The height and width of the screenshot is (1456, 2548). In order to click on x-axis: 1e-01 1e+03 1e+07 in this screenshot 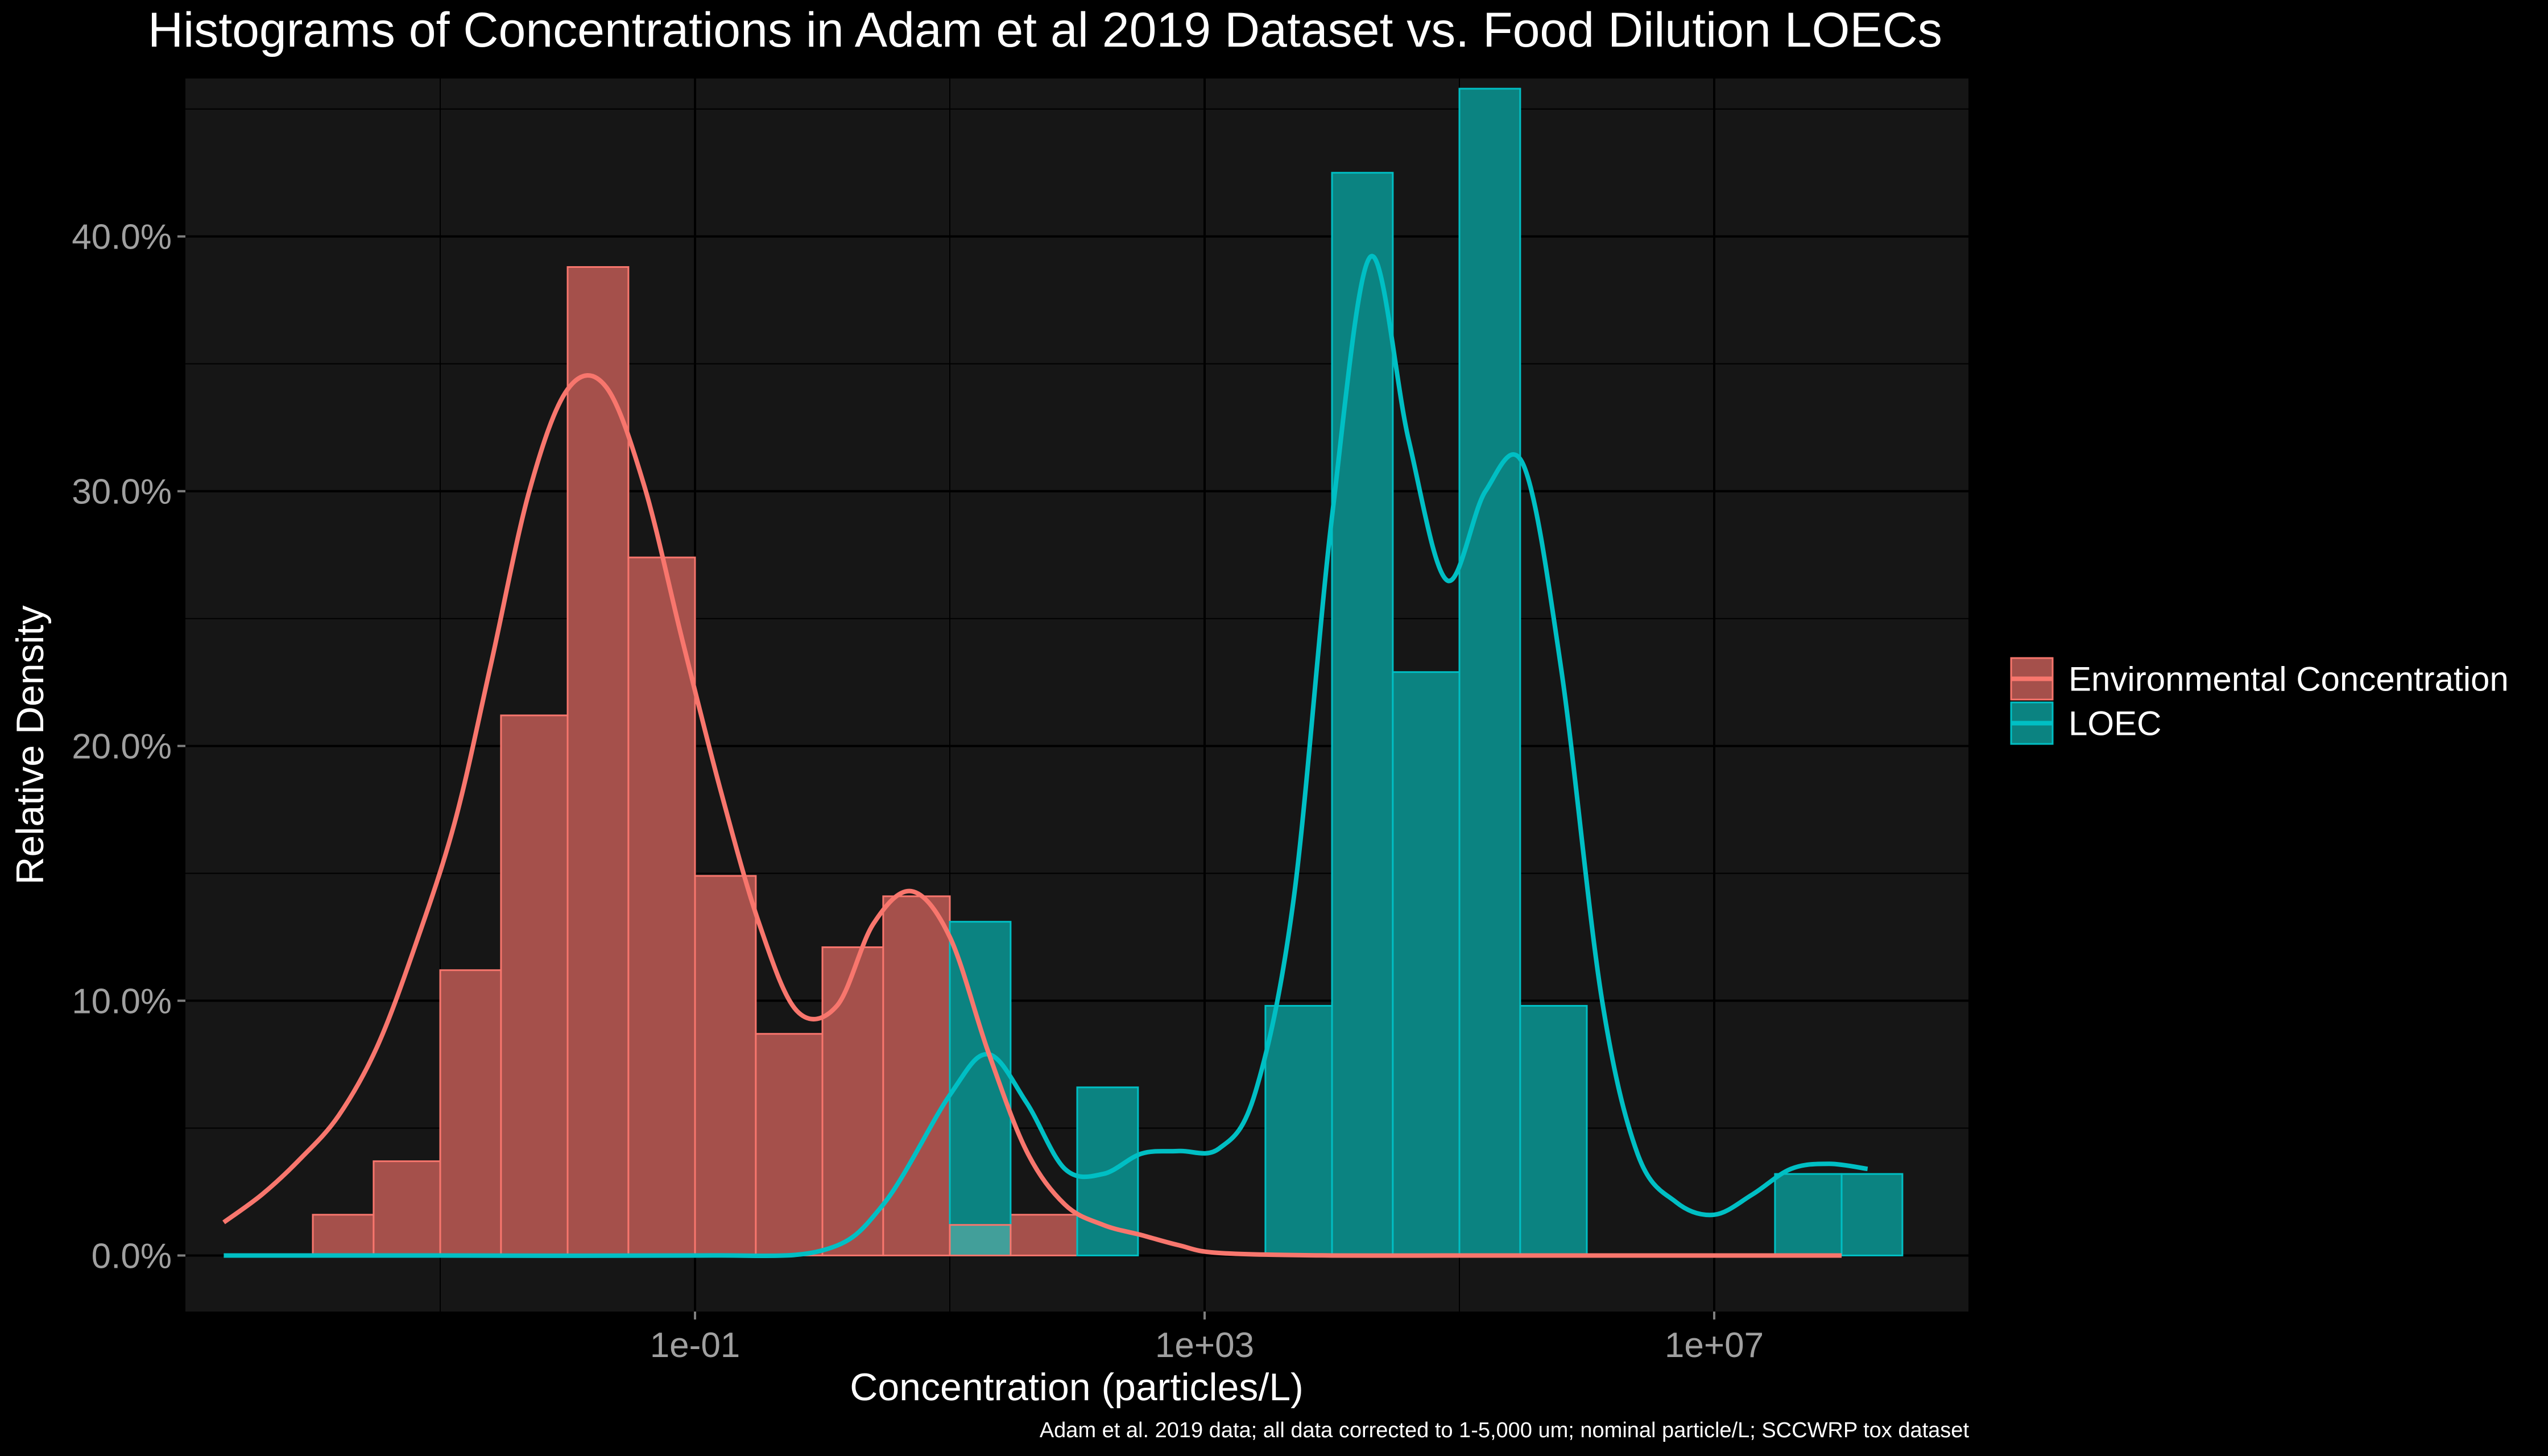, I will do `click(1207, 1338)`.